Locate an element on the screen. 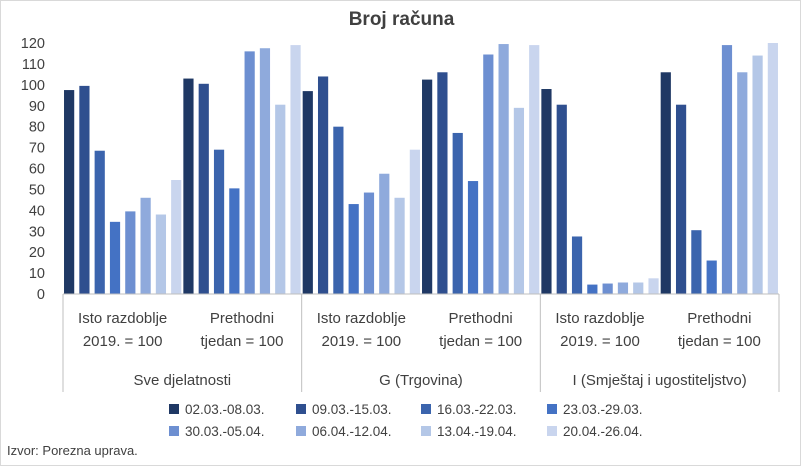 The image size is (801, 467). y-tick-label: 70 is located at coordinates (37, 149).